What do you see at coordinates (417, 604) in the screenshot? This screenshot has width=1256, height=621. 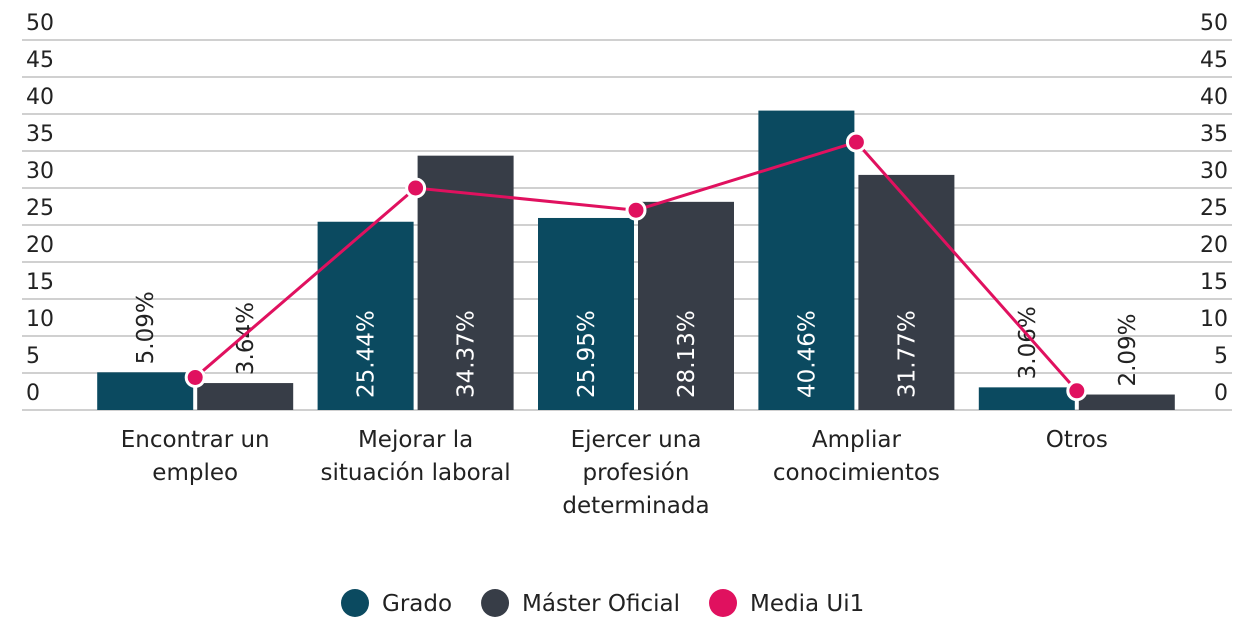 I see `legend-label: Grado` at bounding box center [417, 604].